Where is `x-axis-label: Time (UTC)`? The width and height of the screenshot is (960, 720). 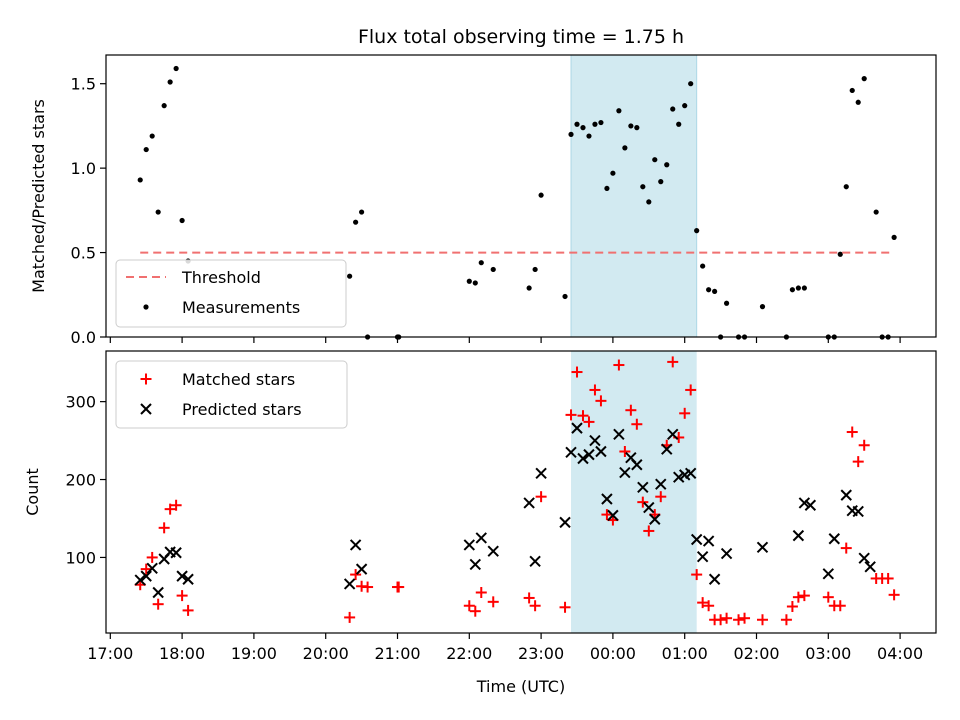
x-axis-label: Time (UTC) is located at coordinates (520, 686).